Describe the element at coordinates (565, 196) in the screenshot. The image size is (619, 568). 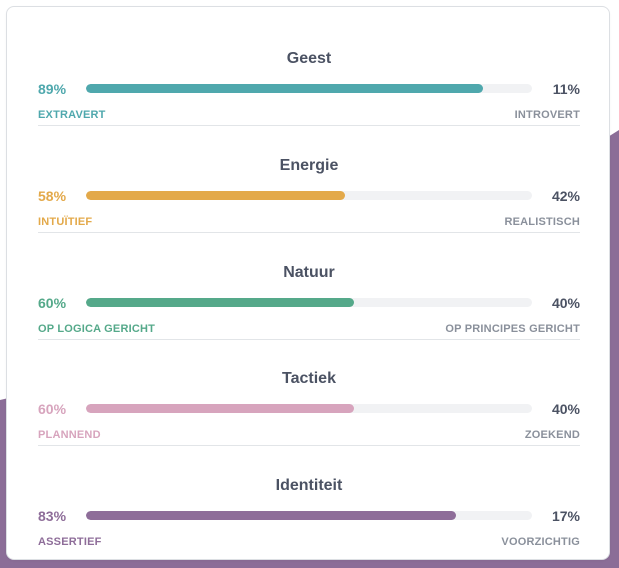
I see `right-percentage: 42%` at that location.